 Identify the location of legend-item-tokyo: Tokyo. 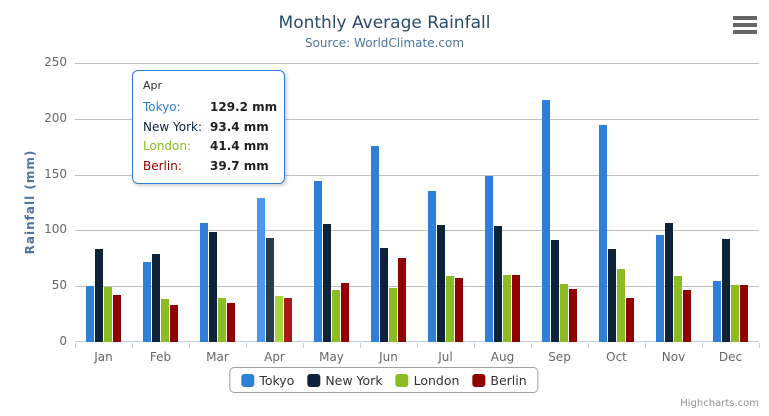
(267, 380).